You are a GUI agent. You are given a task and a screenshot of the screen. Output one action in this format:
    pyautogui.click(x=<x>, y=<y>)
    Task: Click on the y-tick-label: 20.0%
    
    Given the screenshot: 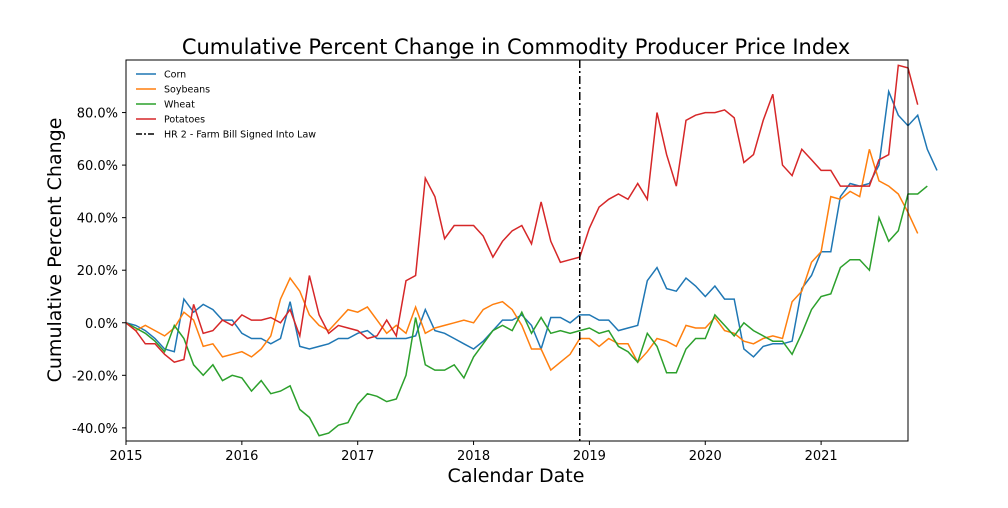 What is the action you would take?
    pyautogui.click(x=97, y=271)
    